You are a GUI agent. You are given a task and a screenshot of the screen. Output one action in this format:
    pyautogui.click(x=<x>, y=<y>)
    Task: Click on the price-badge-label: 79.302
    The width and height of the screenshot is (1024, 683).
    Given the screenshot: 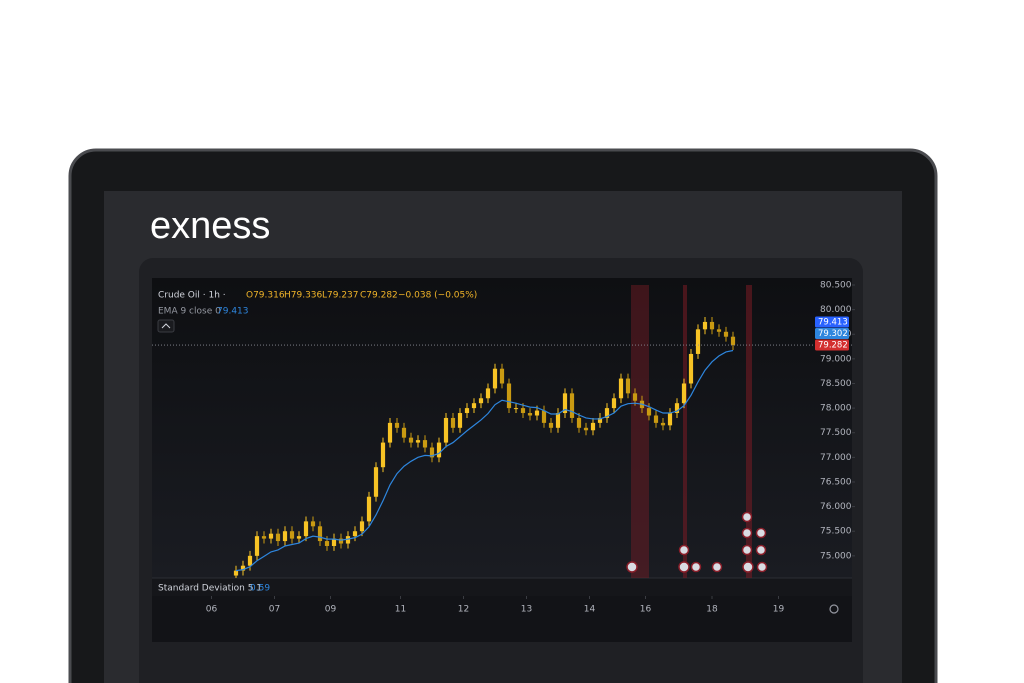 What is the action you would take?
    pyautogui.click(x=833, y=334)
    